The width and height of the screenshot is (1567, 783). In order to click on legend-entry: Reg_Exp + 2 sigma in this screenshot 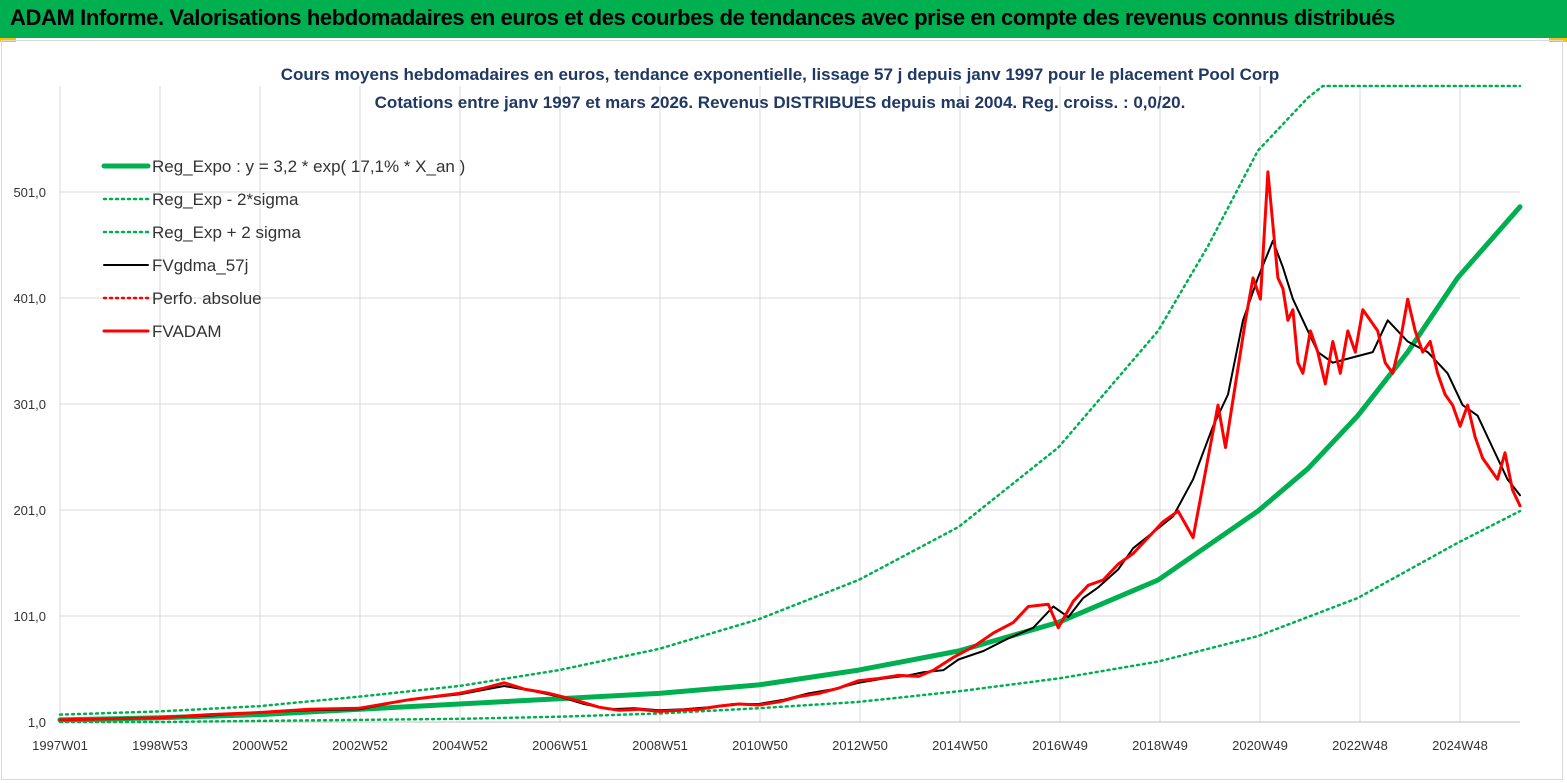, I will do `click(226, 232)`.